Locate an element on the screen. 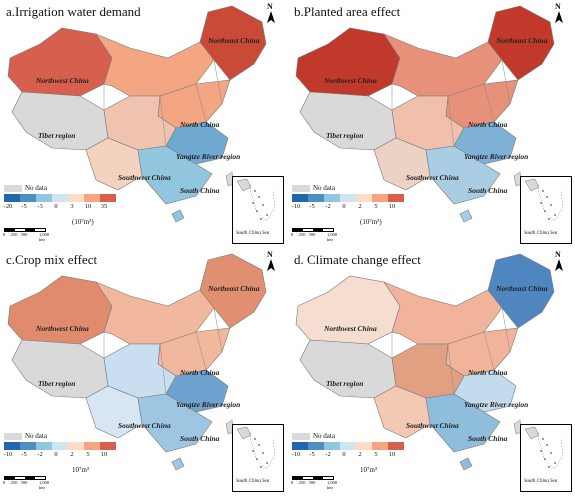  legend-tick-label: -2 is located at coordinates (328, 454).